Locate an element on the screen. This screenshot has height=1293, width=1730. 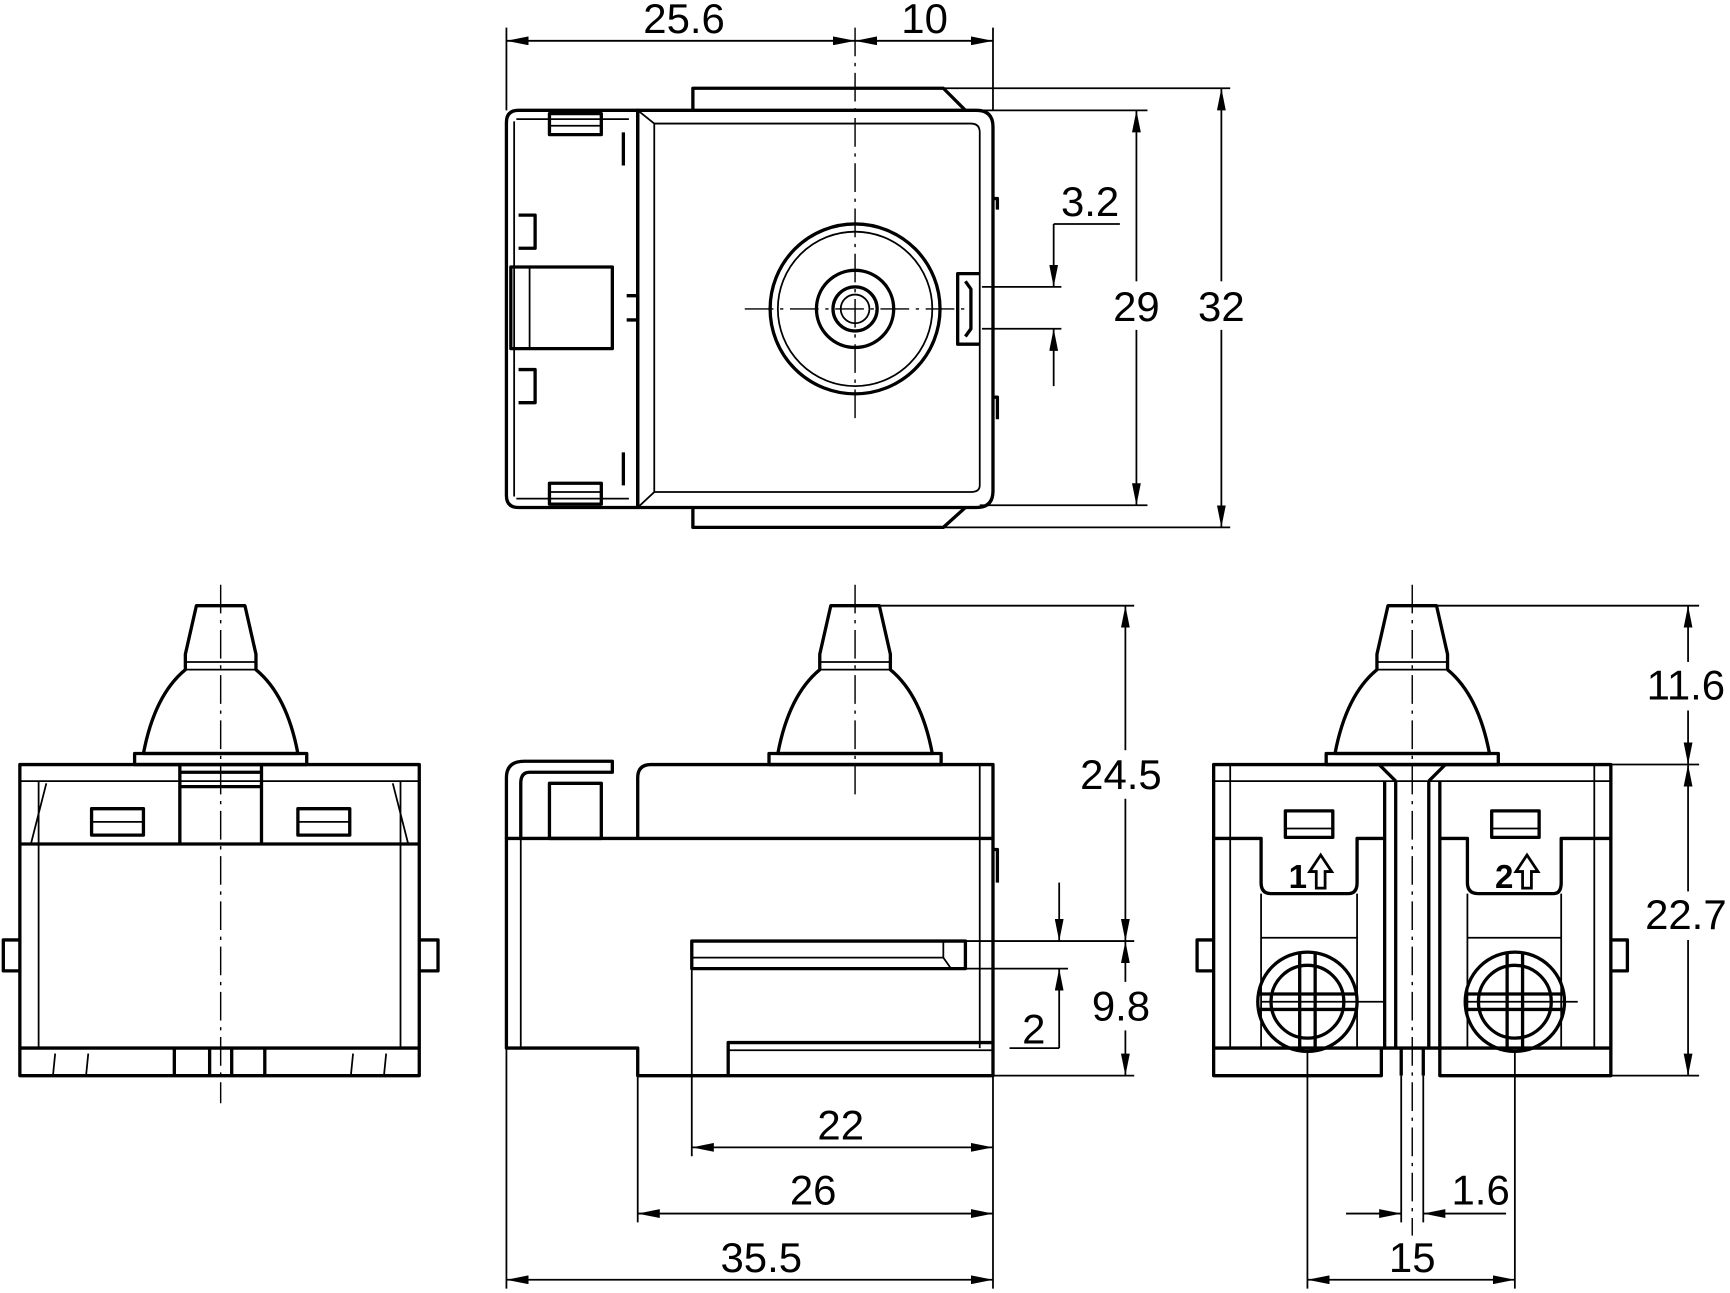
dim-2: 2 is located at coordinates (1033, 1029).